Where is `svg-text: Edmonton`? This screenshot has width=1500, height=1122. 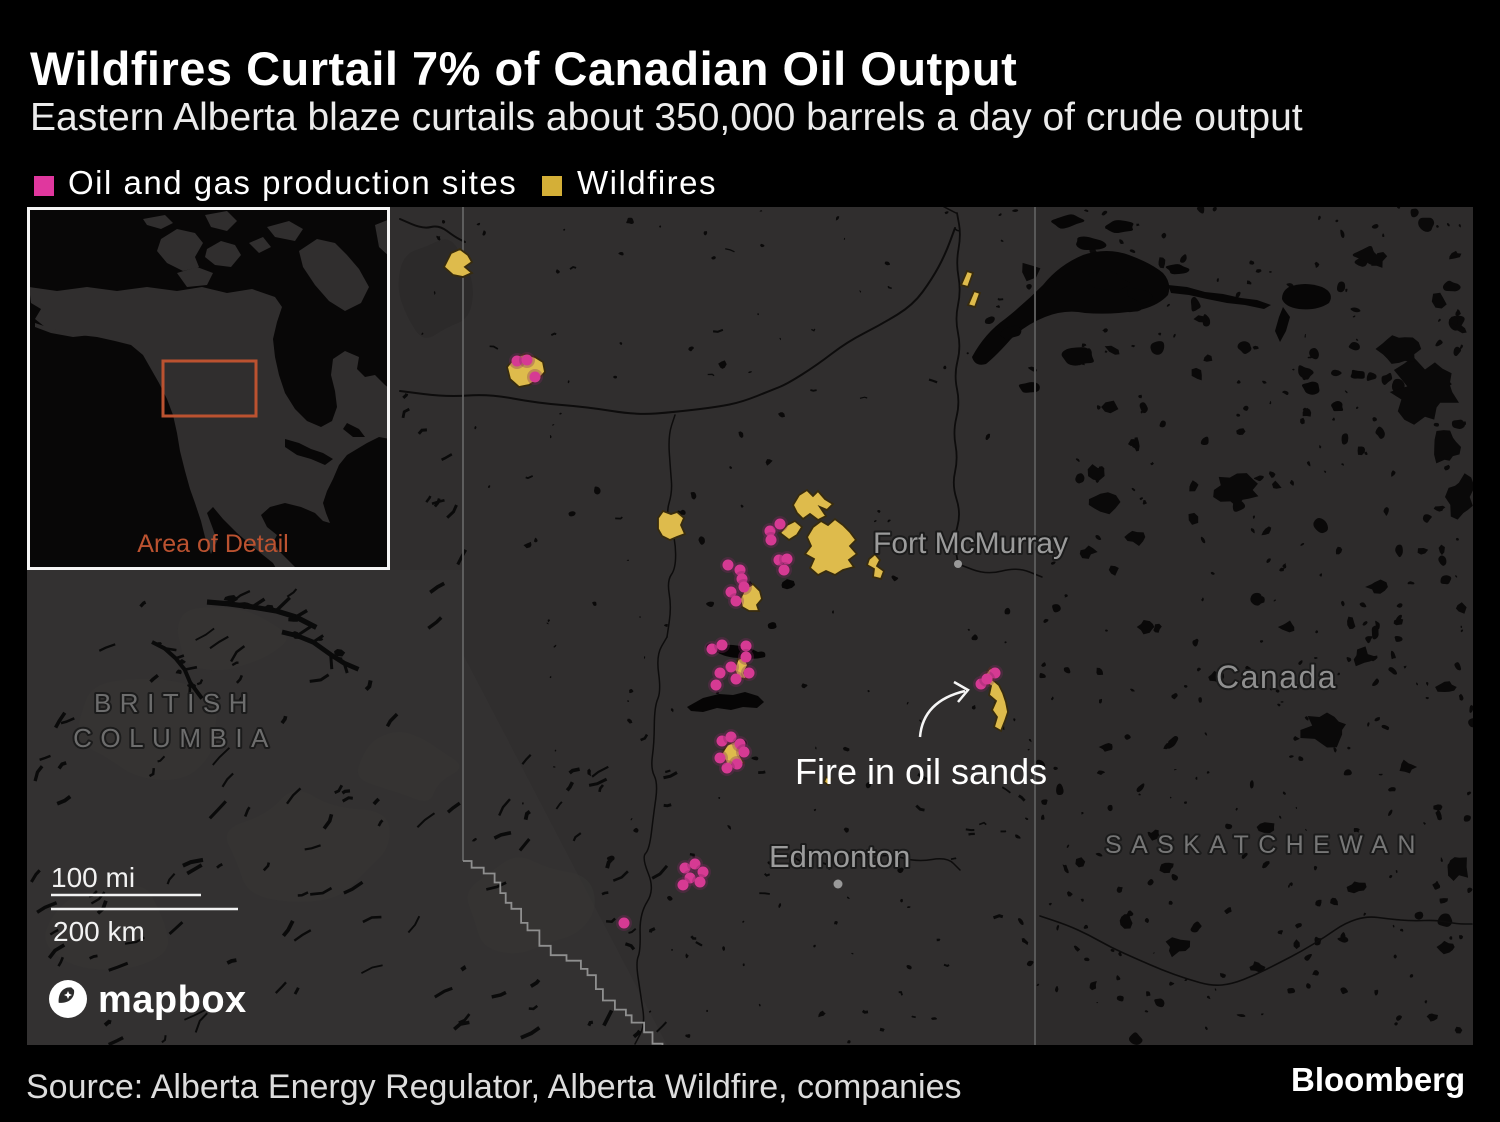 svg-text: Edmonton is located at coordinates (839, 856).